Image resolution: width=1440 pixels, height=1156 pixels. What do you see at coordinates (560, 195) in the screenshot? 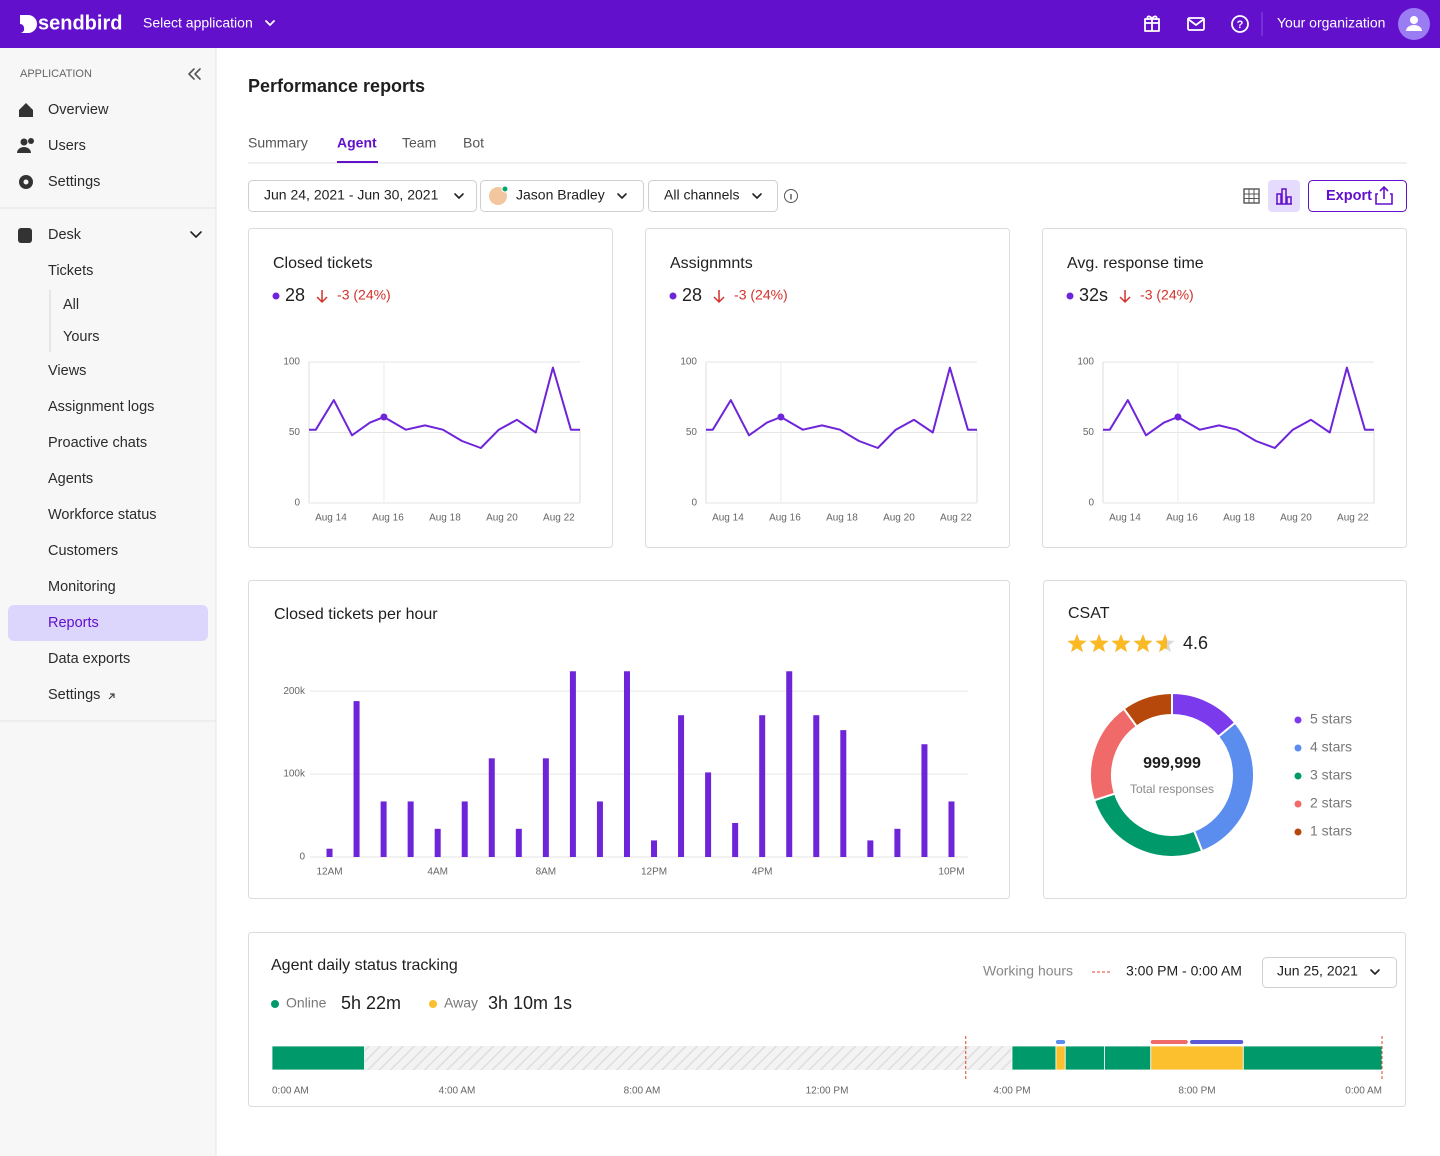
I see `agent-name: Jason Bradley` at bounding box center [560, 195].